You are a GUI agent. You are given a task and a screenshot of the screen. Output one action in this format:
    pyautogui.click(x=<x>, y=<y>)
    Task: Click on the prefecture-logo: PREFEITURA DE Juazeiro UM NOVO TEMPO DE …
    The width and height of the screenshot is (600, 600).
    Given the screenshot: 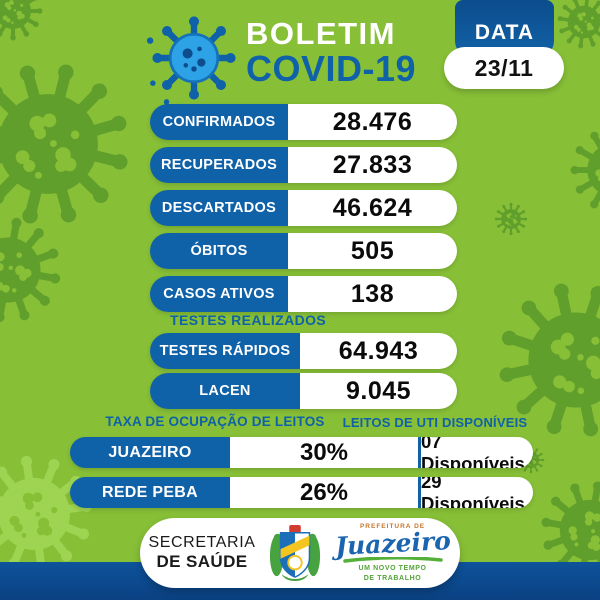 What is the action you would take?
    pyautogui.click(x=393, y=553)
    